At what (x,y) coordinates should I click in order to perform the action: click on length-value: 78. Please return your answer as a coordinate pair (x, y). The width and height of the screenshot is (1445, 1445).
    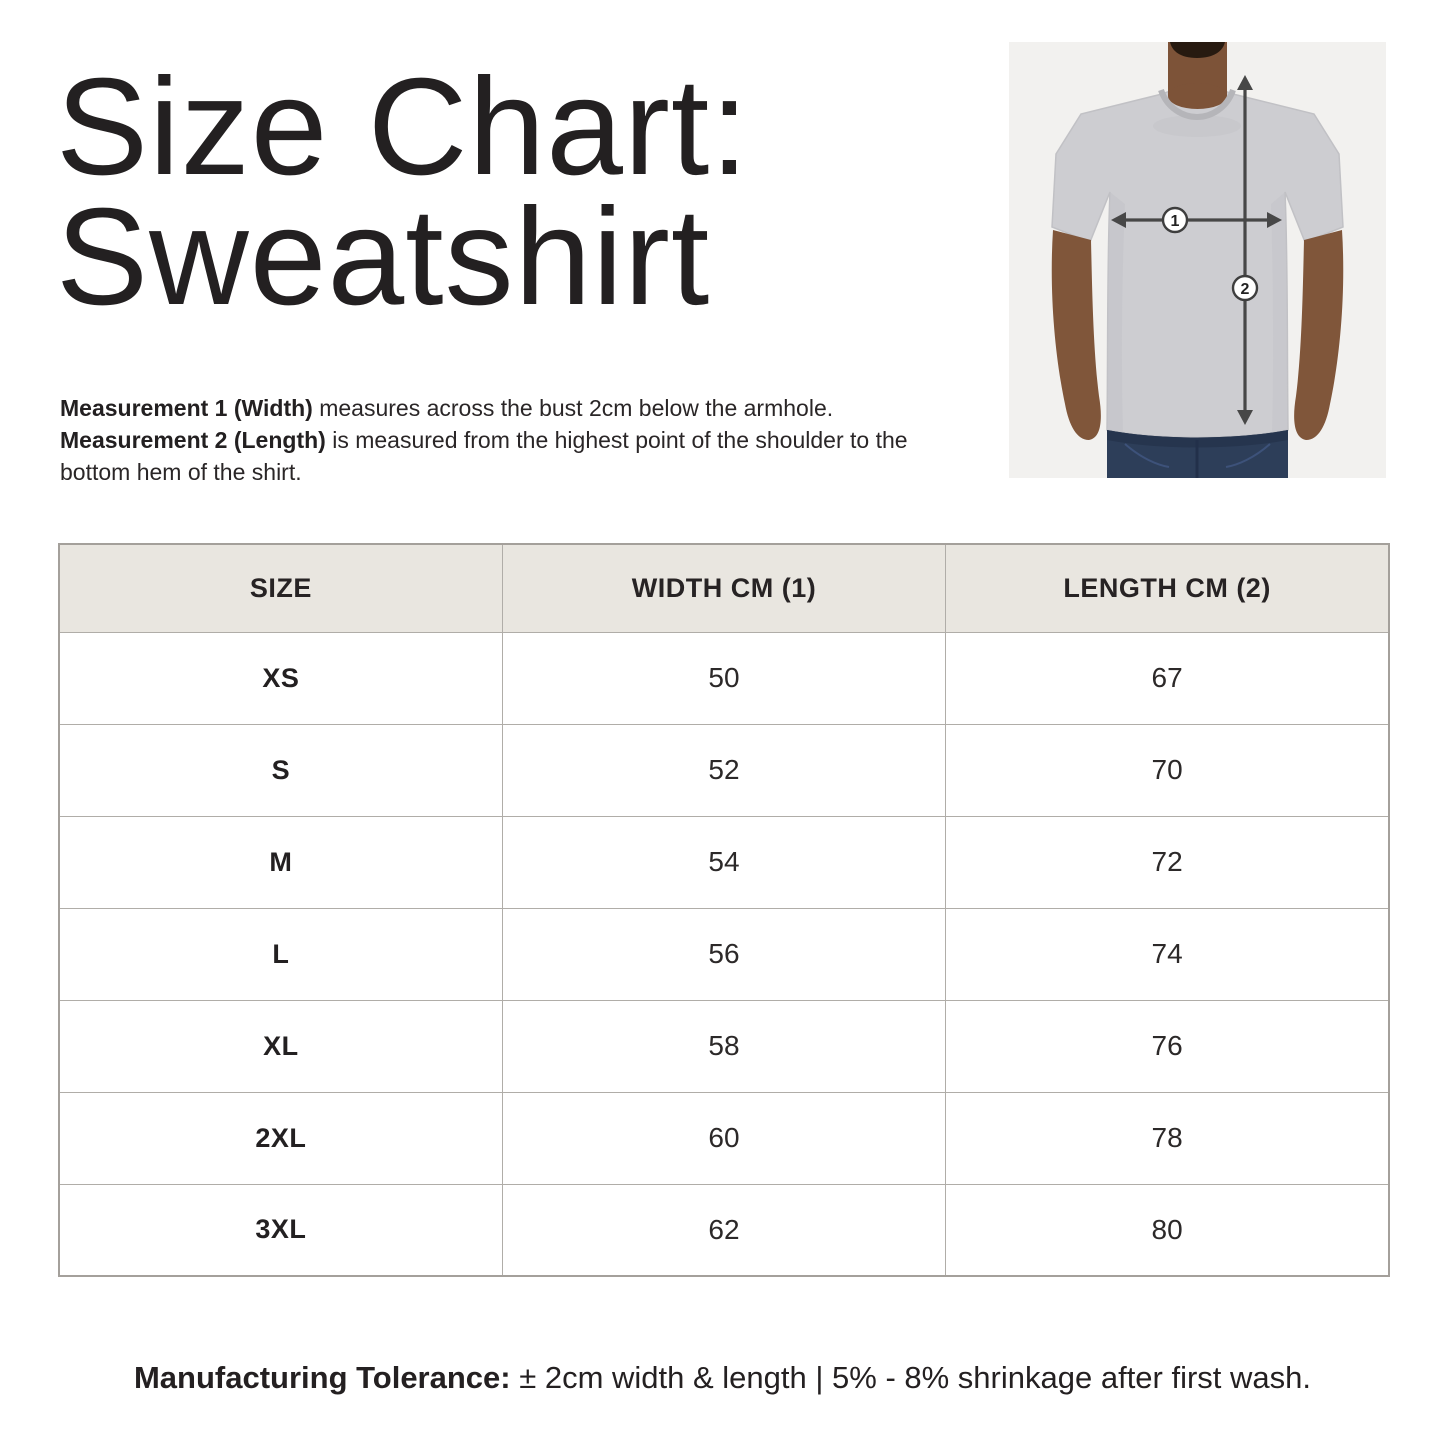
    Looking at the image, I should click on (1167, 1138).